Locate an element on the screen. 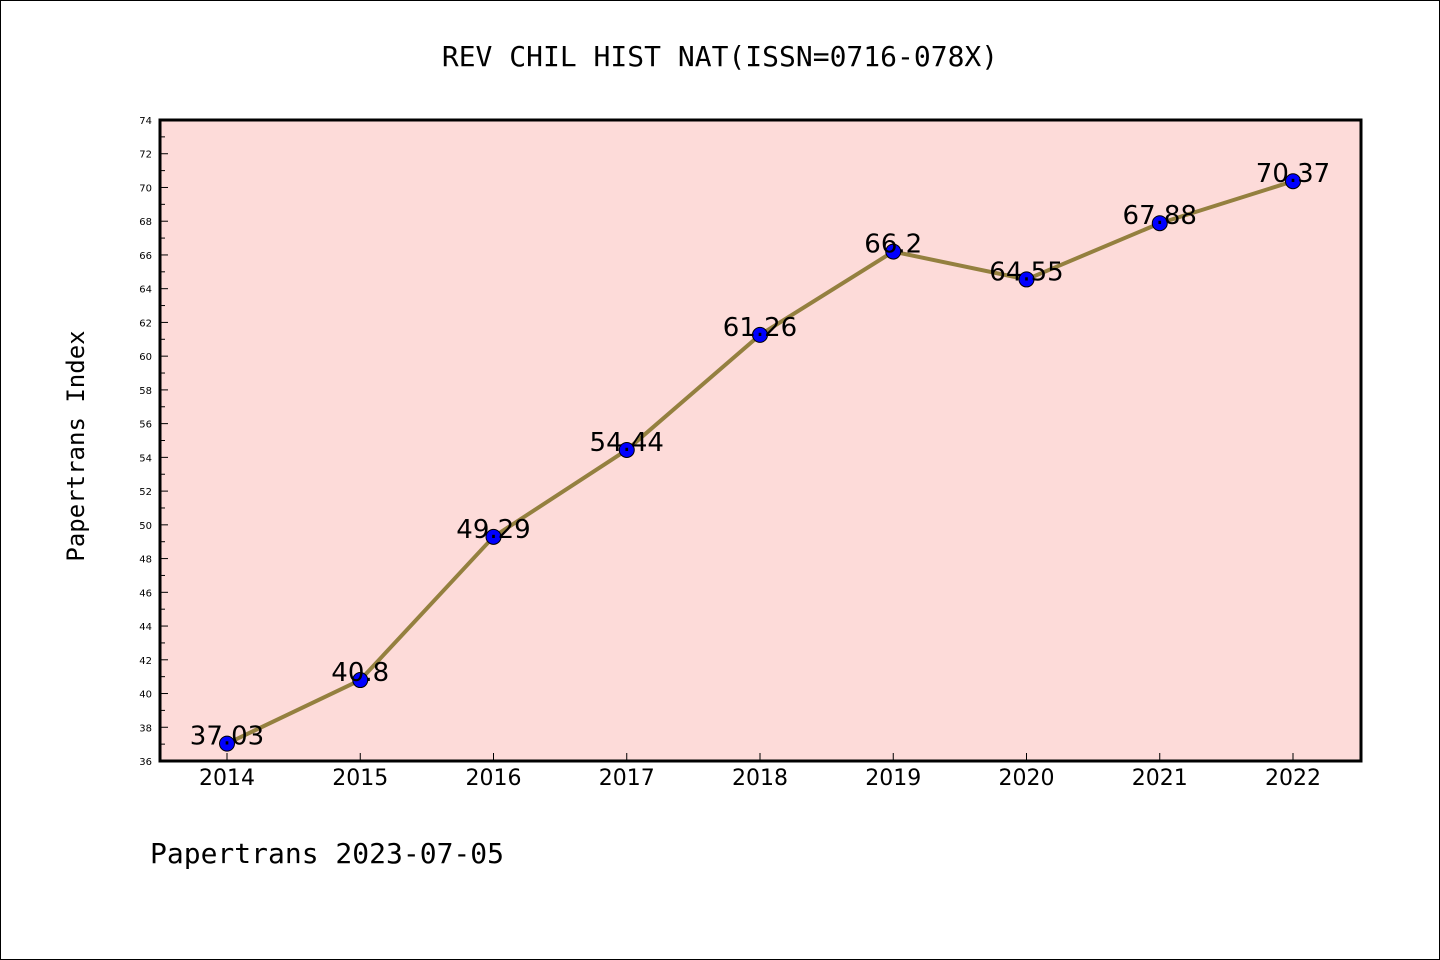 The width and height of the screenshot is (1440, 960). y-tick-label: 38 is located at coordinates (145, 728).